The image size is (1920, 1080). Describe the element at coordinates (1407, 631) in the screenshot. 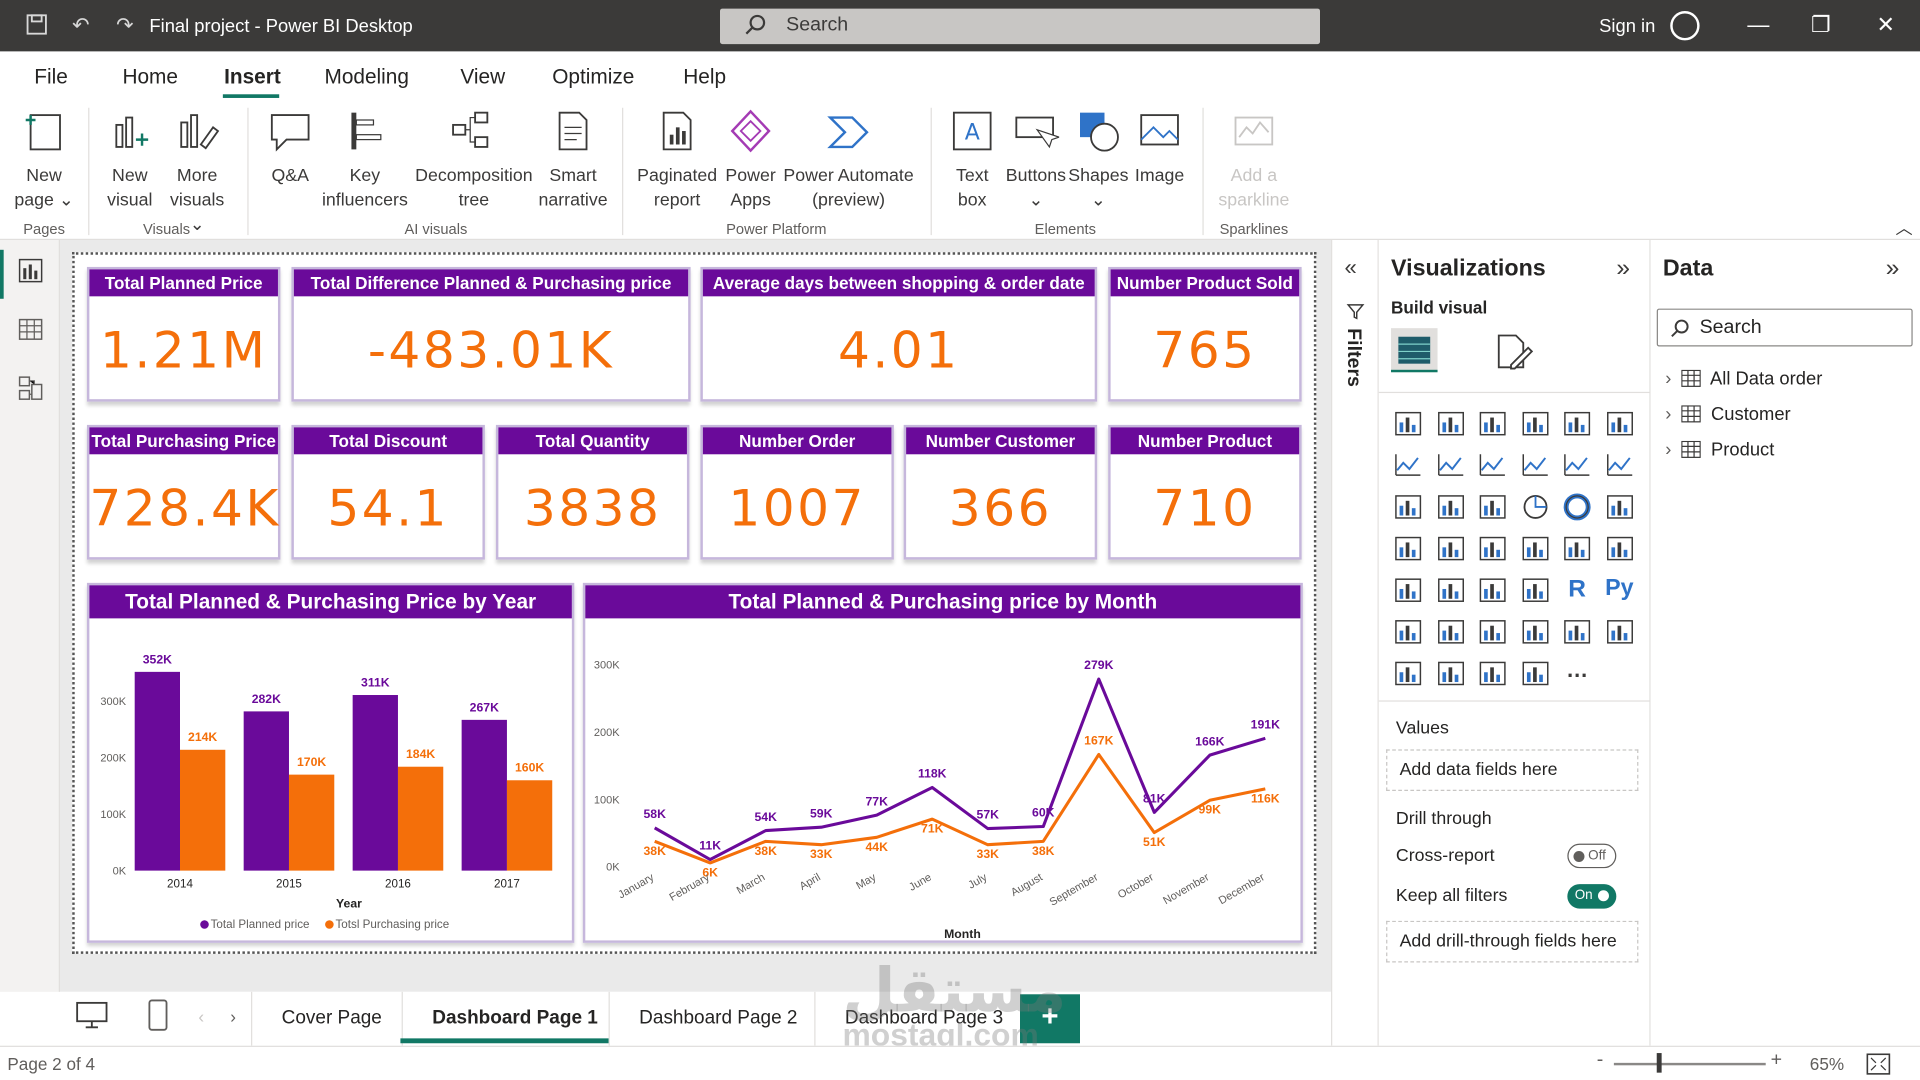

I see `key-influencers-icon` at that location.